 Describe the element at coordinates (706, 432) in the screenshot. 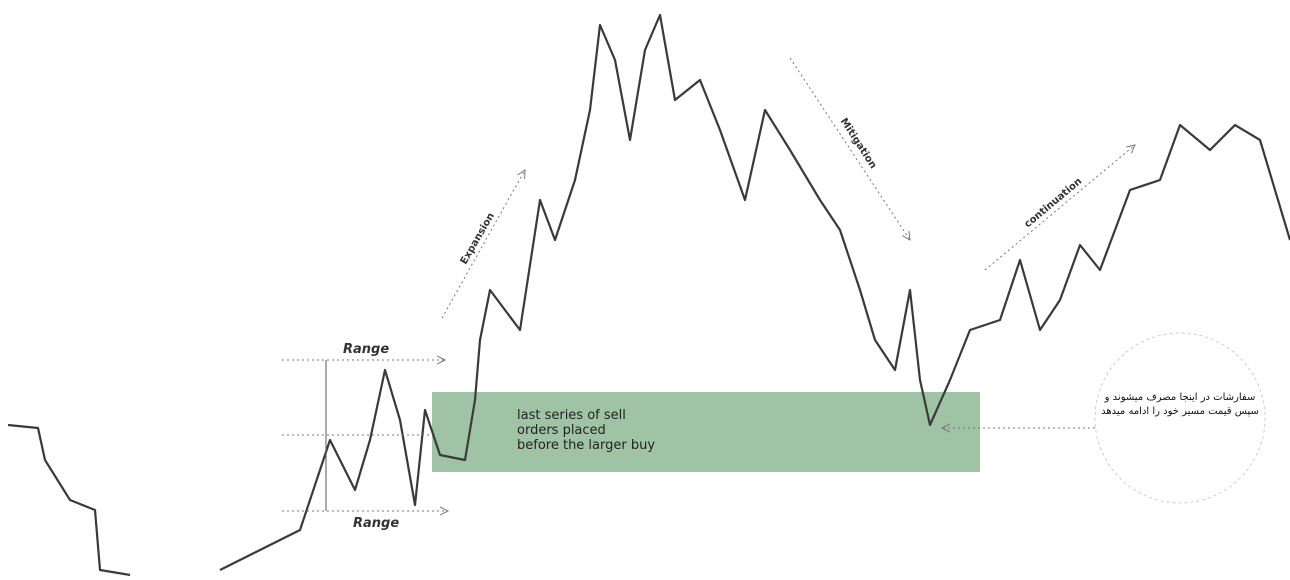

I see `order-block` at that location.